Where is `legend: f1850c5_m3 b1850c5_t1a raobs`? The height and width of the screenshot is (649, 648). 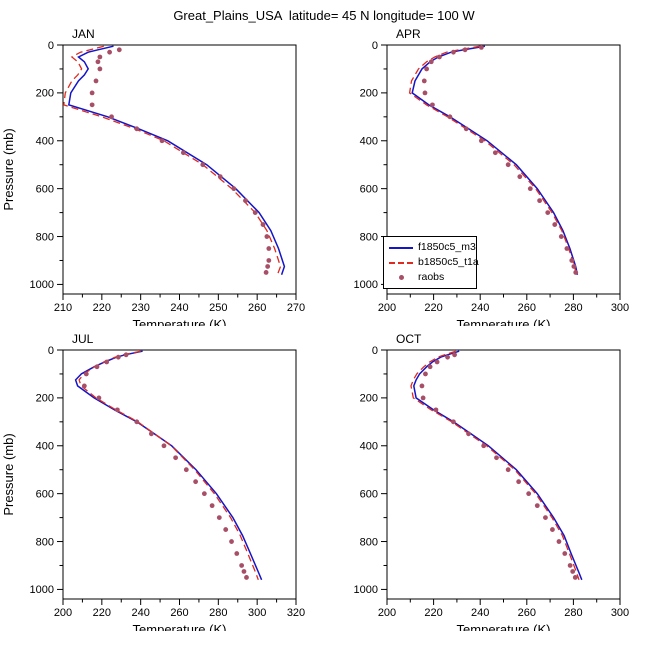
legend: f1850c5_m3 b1850c5_t1a raobs is located at coordinates (431, 262).